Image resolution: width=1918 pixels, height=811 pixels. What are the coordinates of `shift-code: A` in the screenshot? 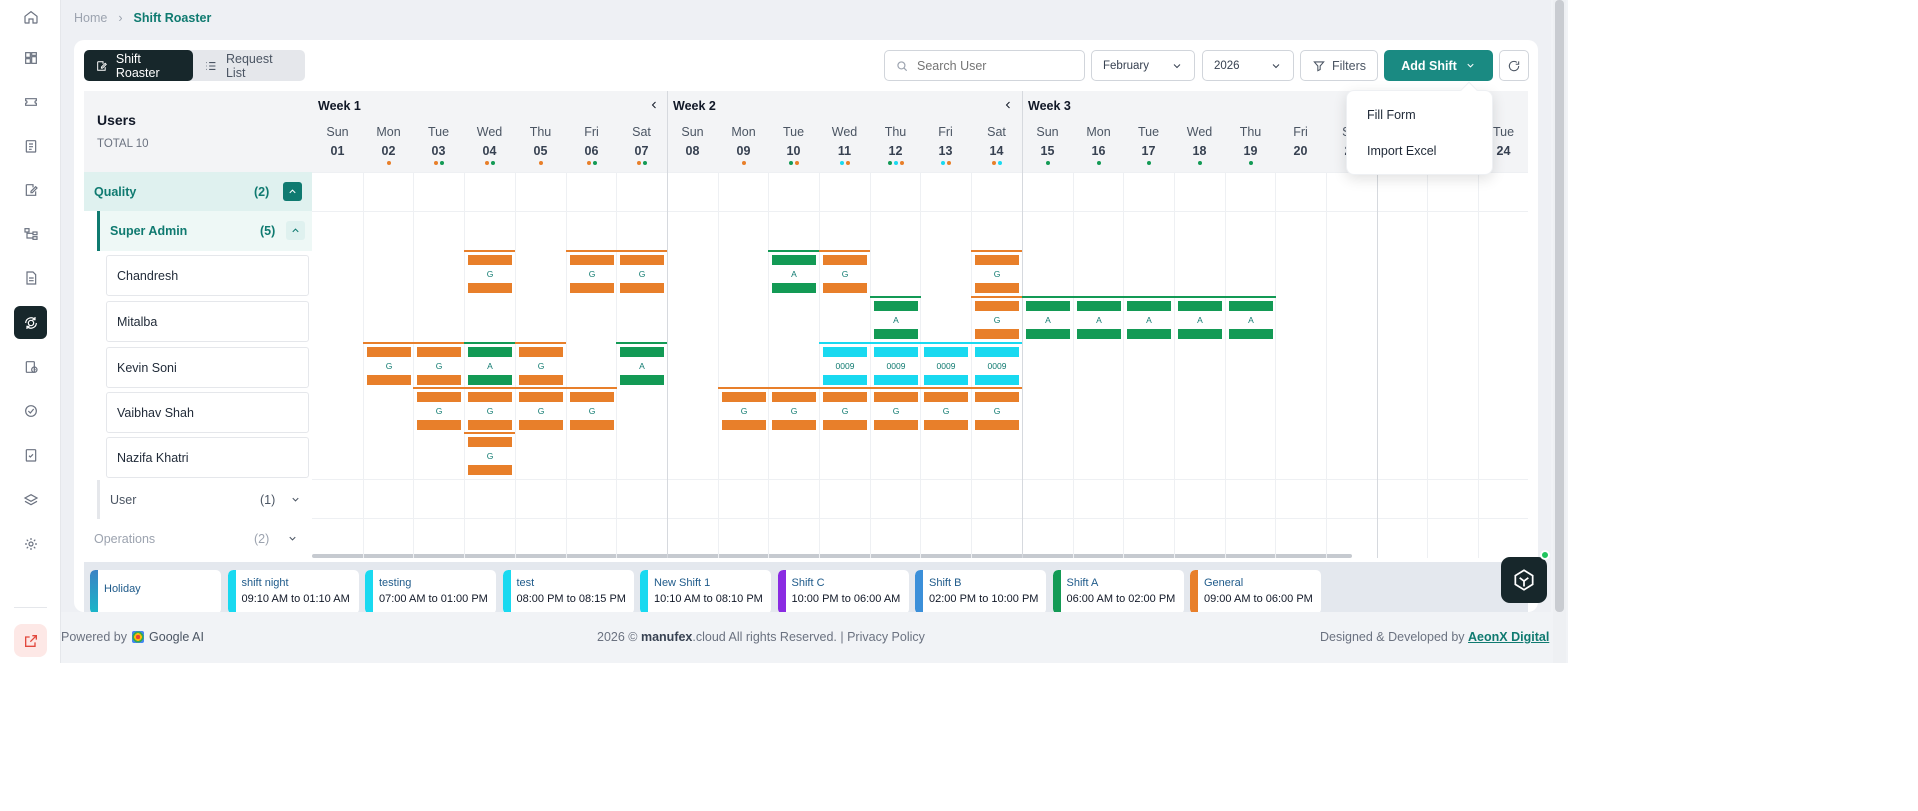 It's located at (1048, 320).